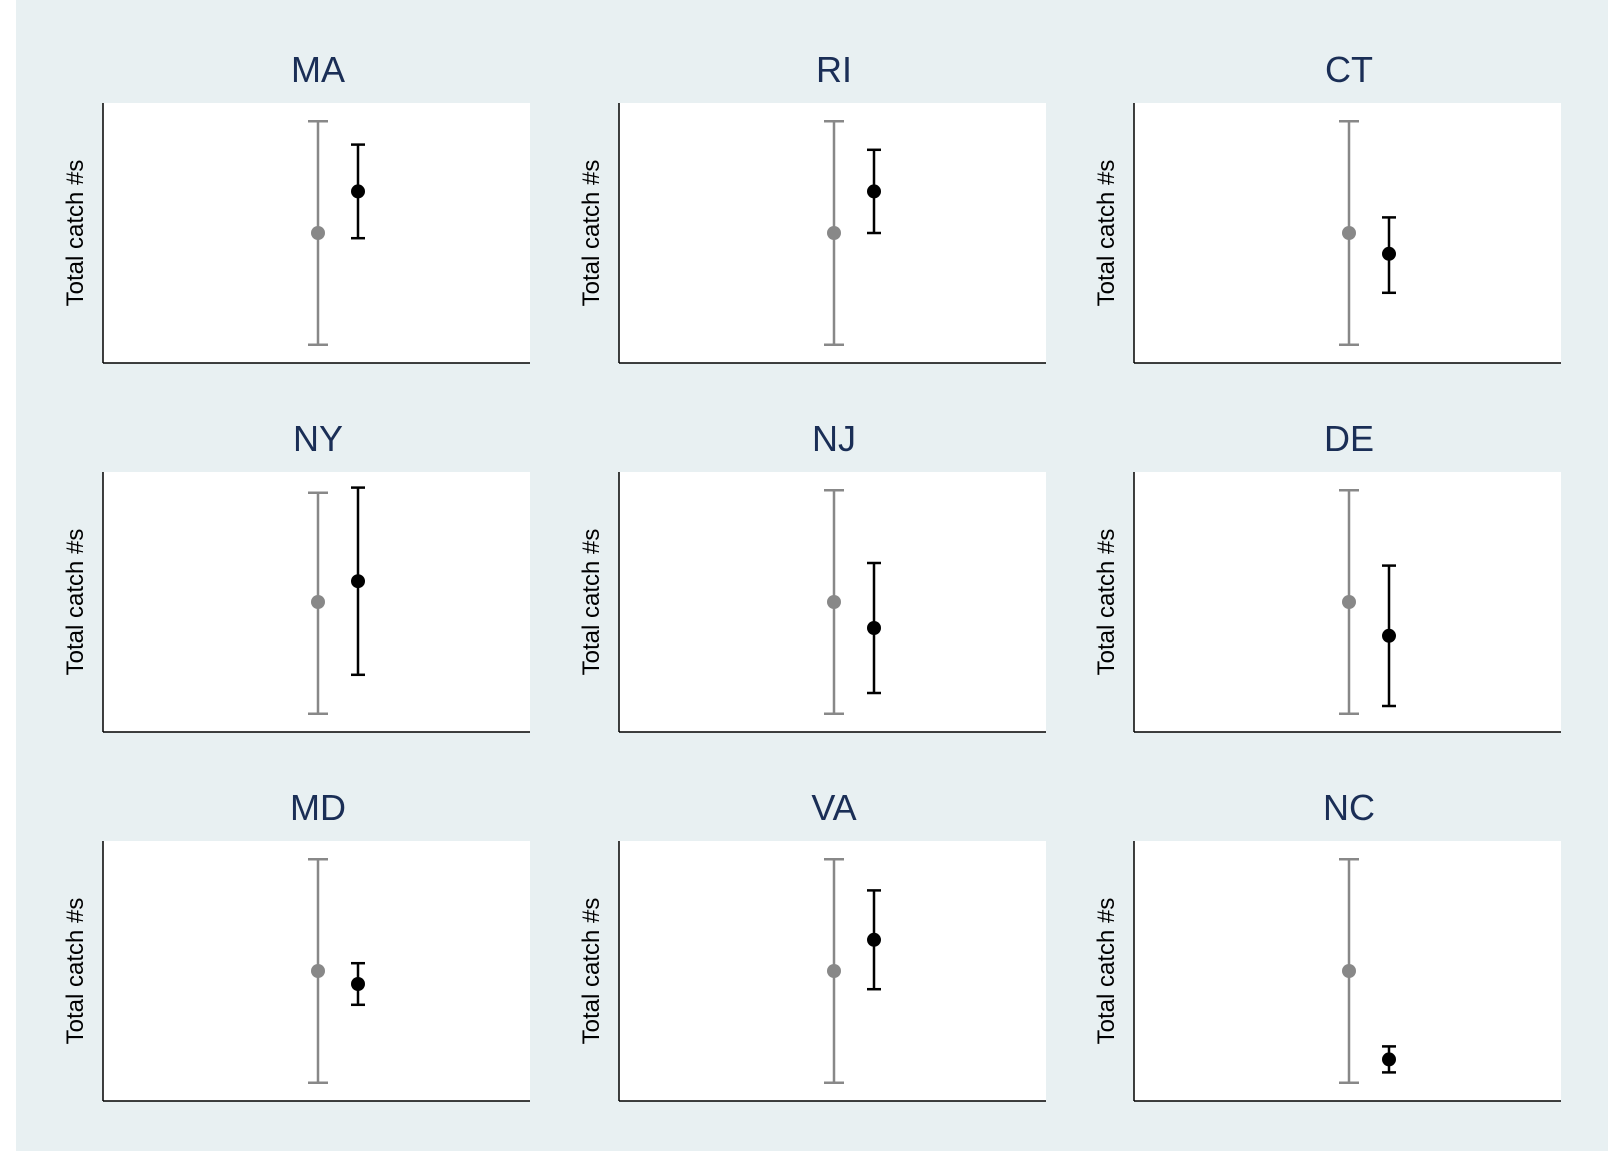 Image resolution: width=1614 pixels, height=1151 pixels. Describe the element at coordinates (296, 206) in the screenshot. I see `panel-ma: MA Total catch #s` at that location.